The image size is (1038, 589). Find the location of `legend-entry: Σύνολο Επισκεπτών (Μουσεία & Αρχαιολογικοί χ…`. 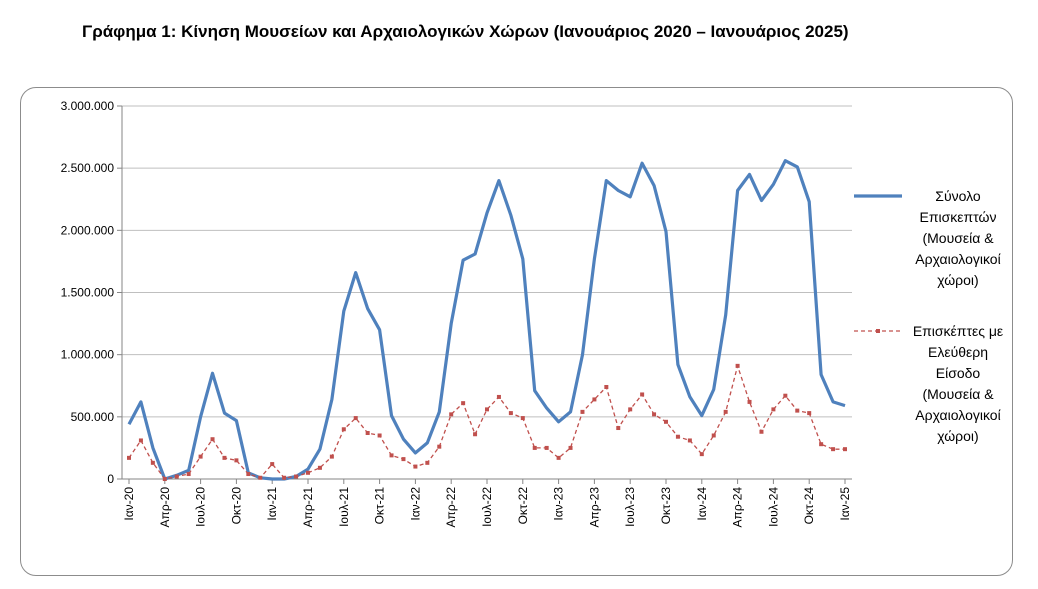

legend-entry: Σύνολο Επισκεπτών (Μουσεία & Αρχαιολογικοί χ… is located at coordinates (957, 238).